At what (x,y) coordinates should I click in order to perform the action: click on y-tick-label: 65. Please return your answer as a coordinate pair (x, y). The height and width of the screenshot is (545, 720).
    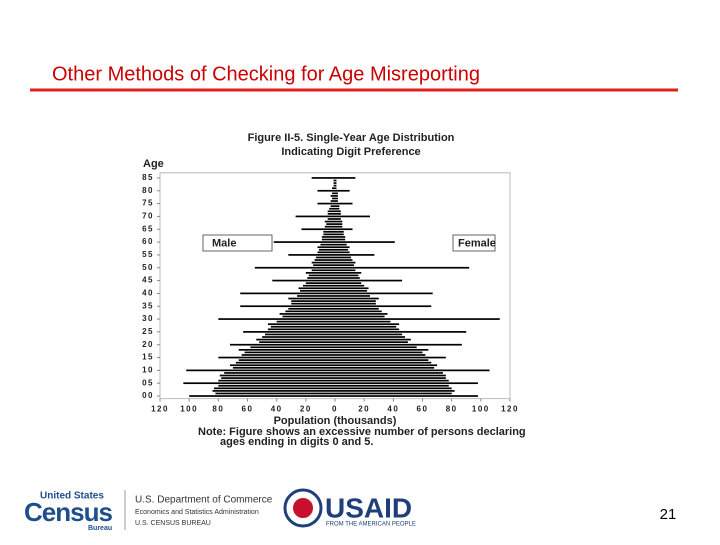
    Looking at the image, I should click on (148, 228).